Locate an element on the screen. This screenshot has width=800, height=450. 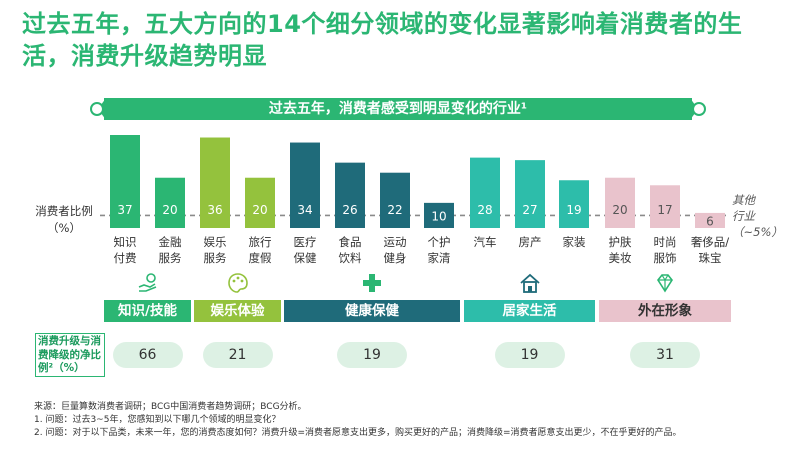
category-label-9: 房产 is located at coordinates (530, 242).